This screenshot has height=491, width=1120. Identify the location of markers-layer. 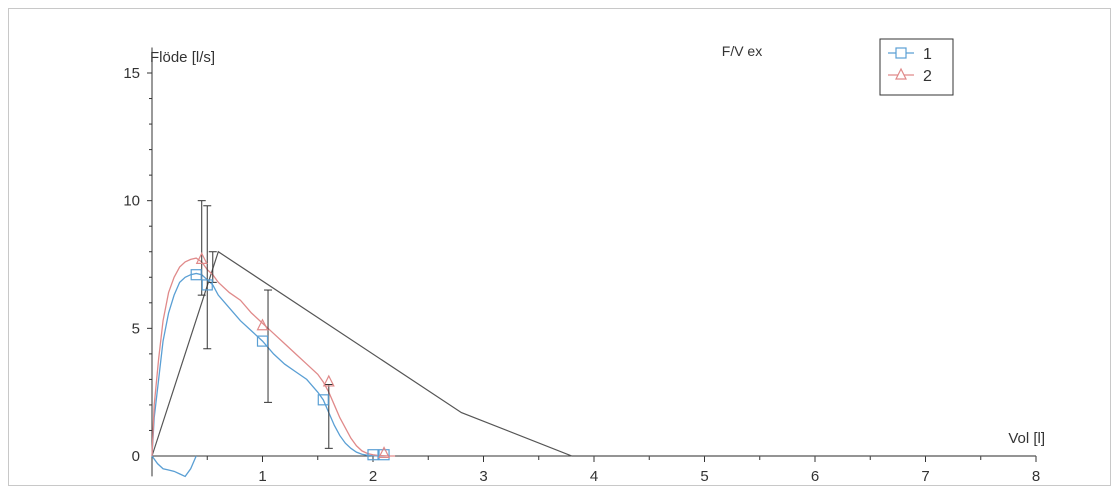
(290, 356).